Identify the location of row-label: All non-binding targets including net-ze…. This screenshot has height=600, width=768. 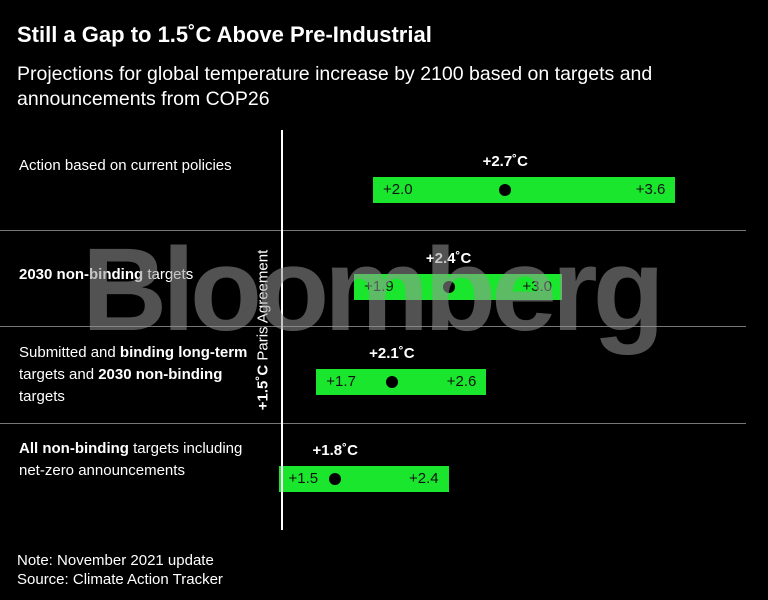
(134, 460).